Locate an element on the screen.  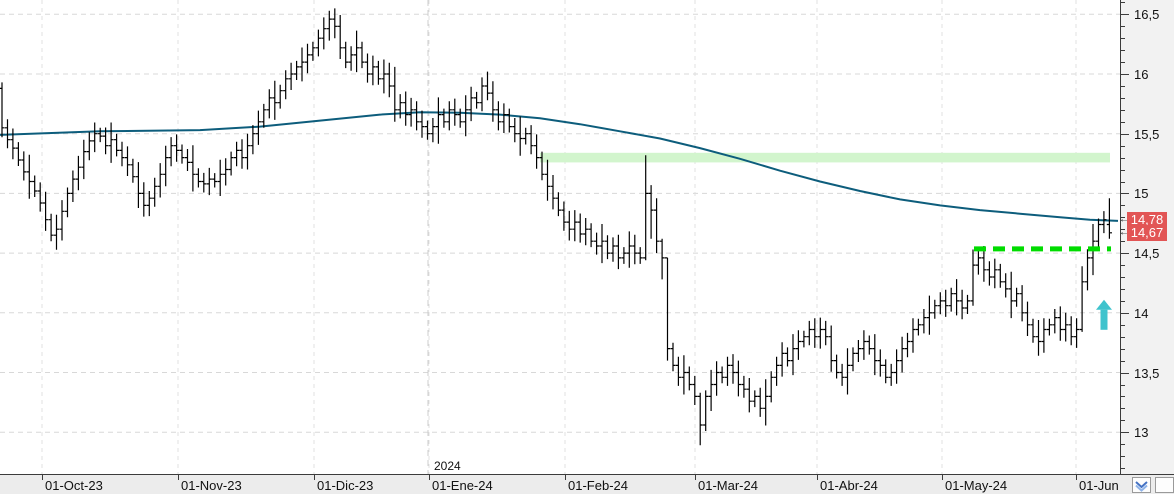
chart-scale-button is located at coordinates (1141, 485).